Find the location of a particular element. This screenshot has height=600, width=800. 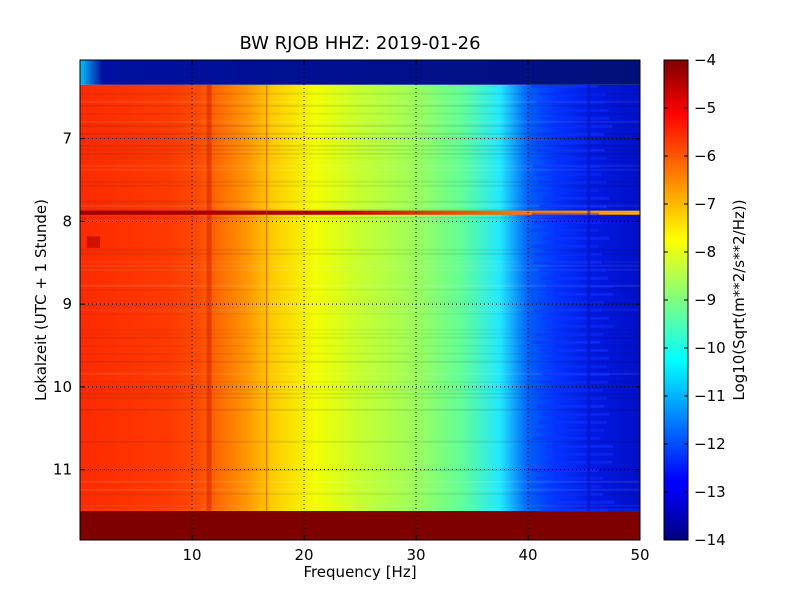

chart-title: BW RJOB HHZ: 2019-01-26 is located at coordinates (359, 43).